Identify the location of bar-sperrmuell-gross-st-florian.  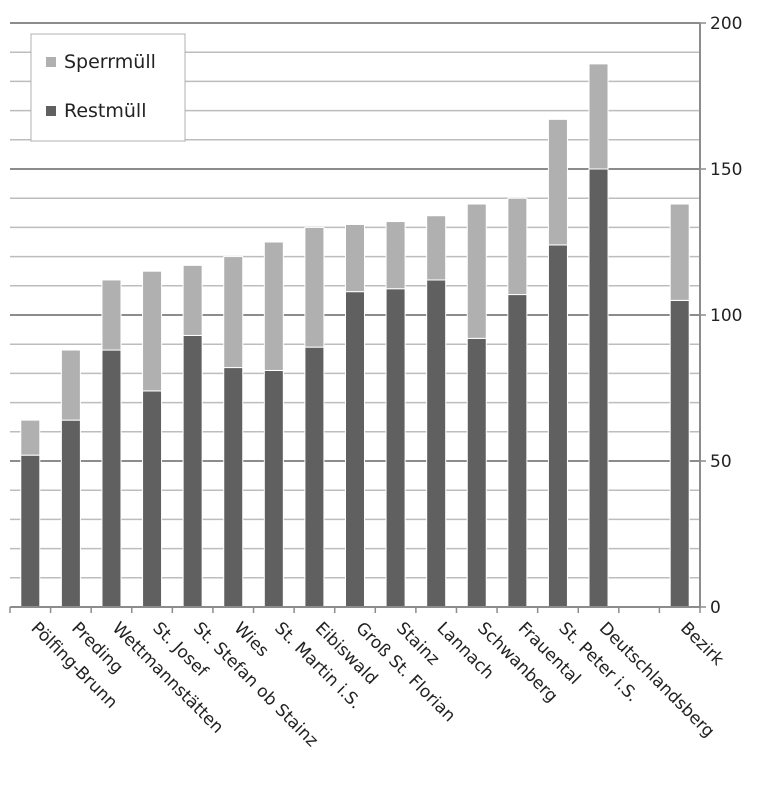
(355, 258).